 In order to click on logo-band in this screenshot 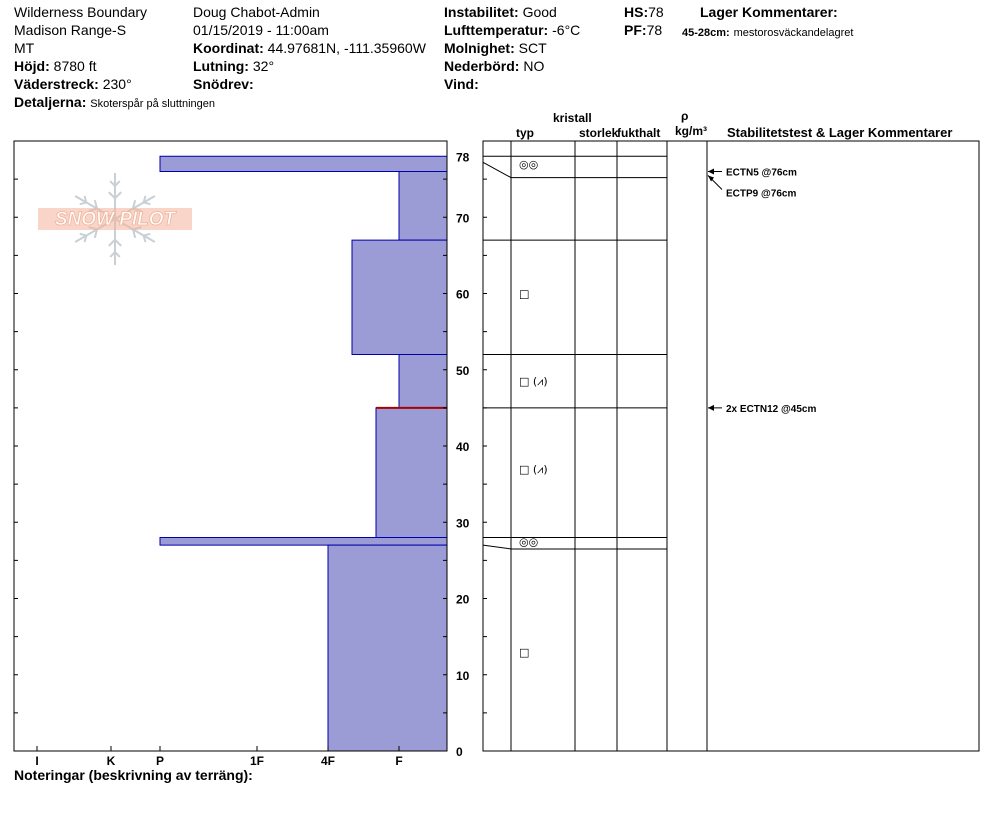, I will do `click(115, 219)`.